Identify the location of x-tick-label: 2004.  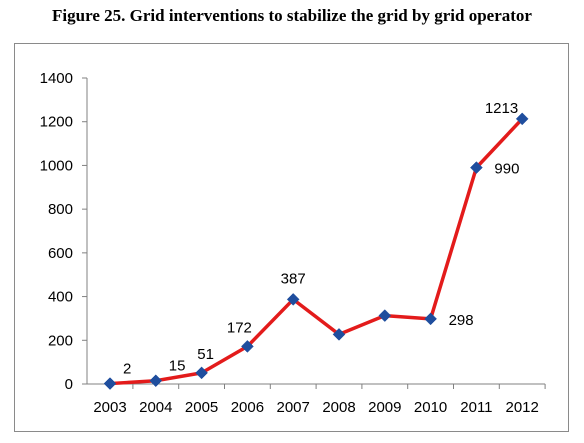
(155, 407).